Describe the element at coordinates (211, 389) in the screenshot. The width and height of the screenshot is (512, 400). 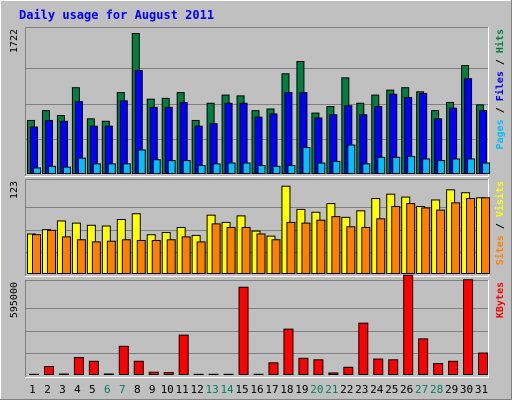
I see `x-tick-label-day-13: 13` at that location.